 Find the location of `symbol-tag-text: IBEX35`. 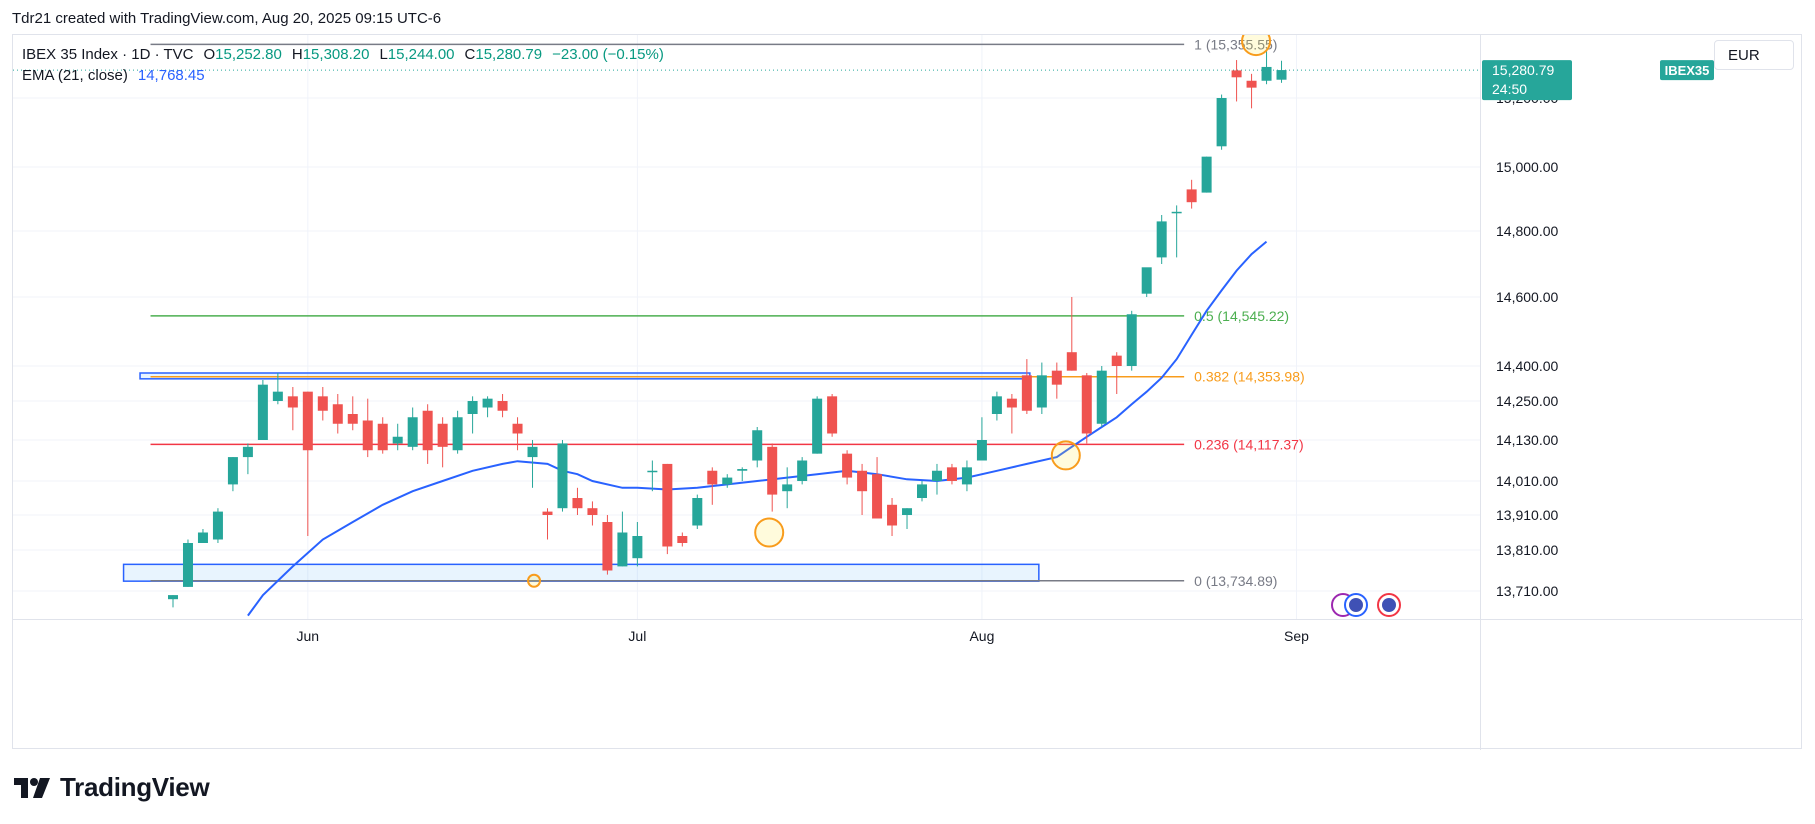

symbol-tag-text: IBEX35 is located at coordinates (1687, 70).